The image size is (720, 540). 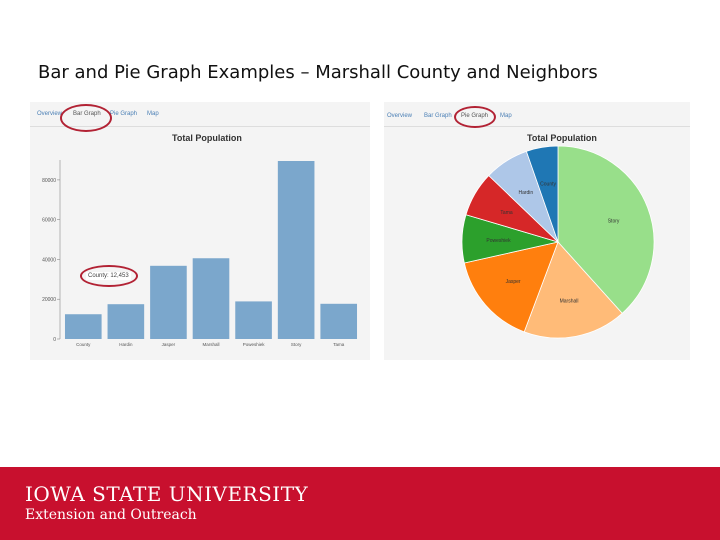 I want to click on tab-bar-graph: Bar Graph, so click(x=438, y=116).